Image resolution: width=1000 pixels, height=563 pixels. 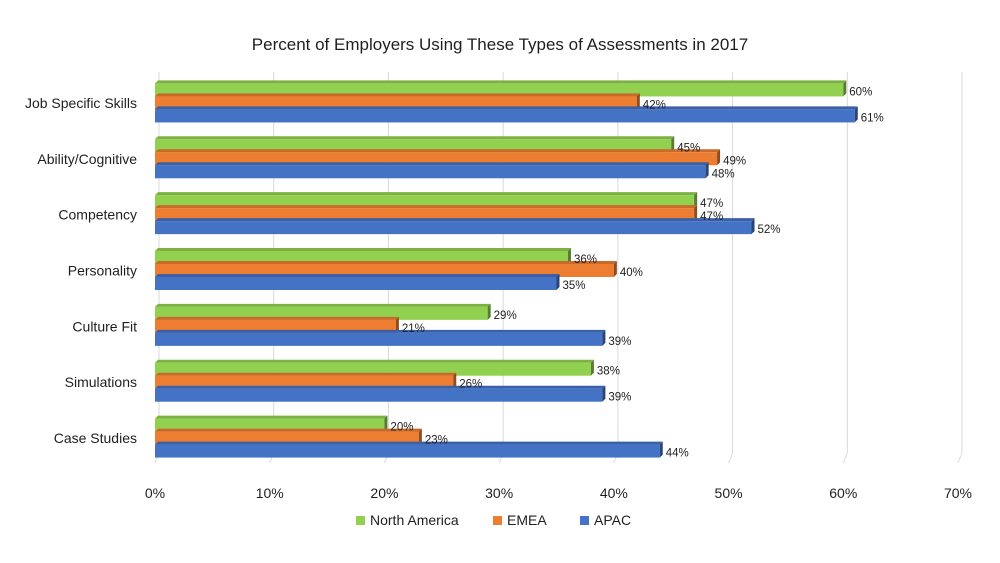 I want to click on data-label: 52%, so click(x=769, y=230).